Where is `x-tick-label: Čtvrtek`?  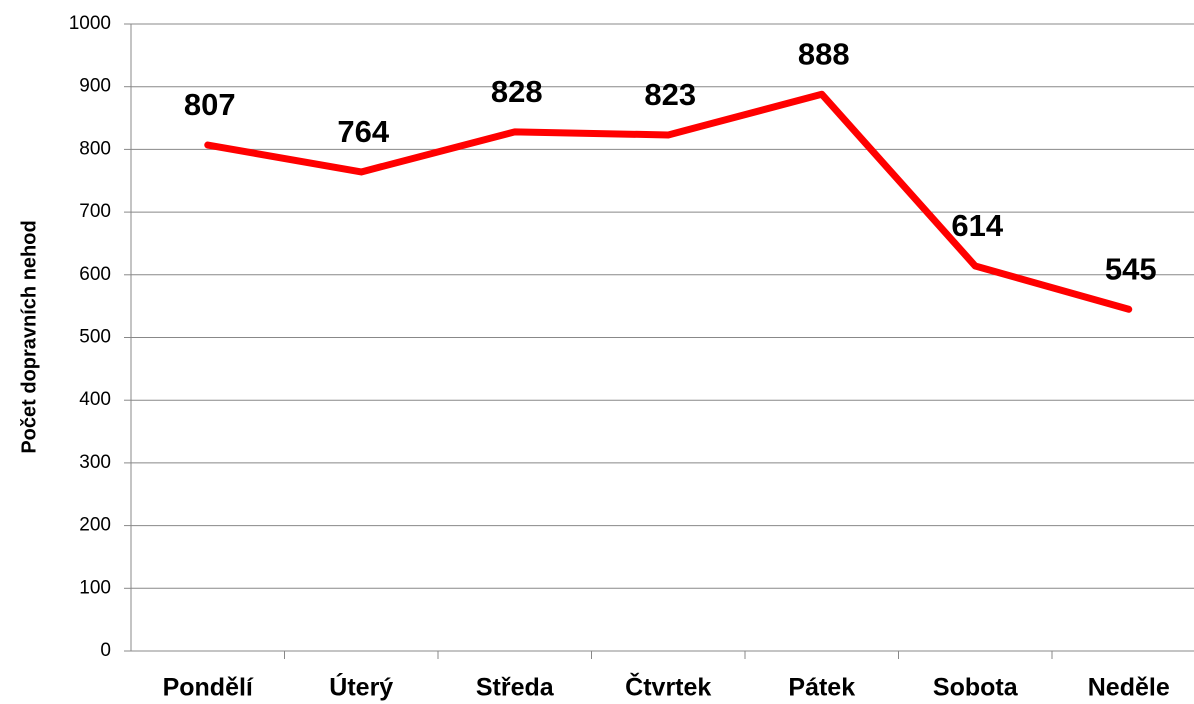 x-tick-label: Čtvrtek is located at coordinates (668, 687).